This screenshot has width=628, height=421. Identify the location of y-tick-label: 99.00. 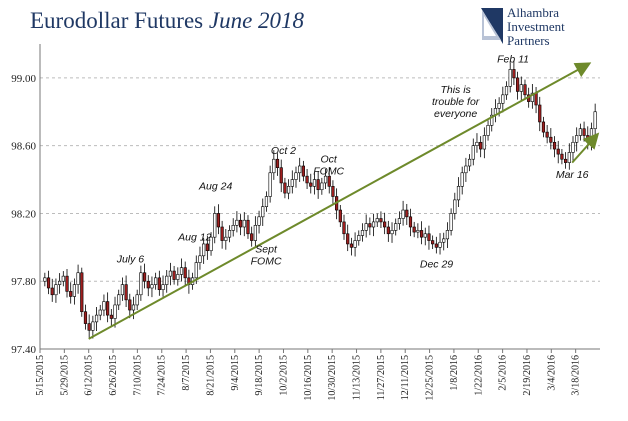
(23, 79).